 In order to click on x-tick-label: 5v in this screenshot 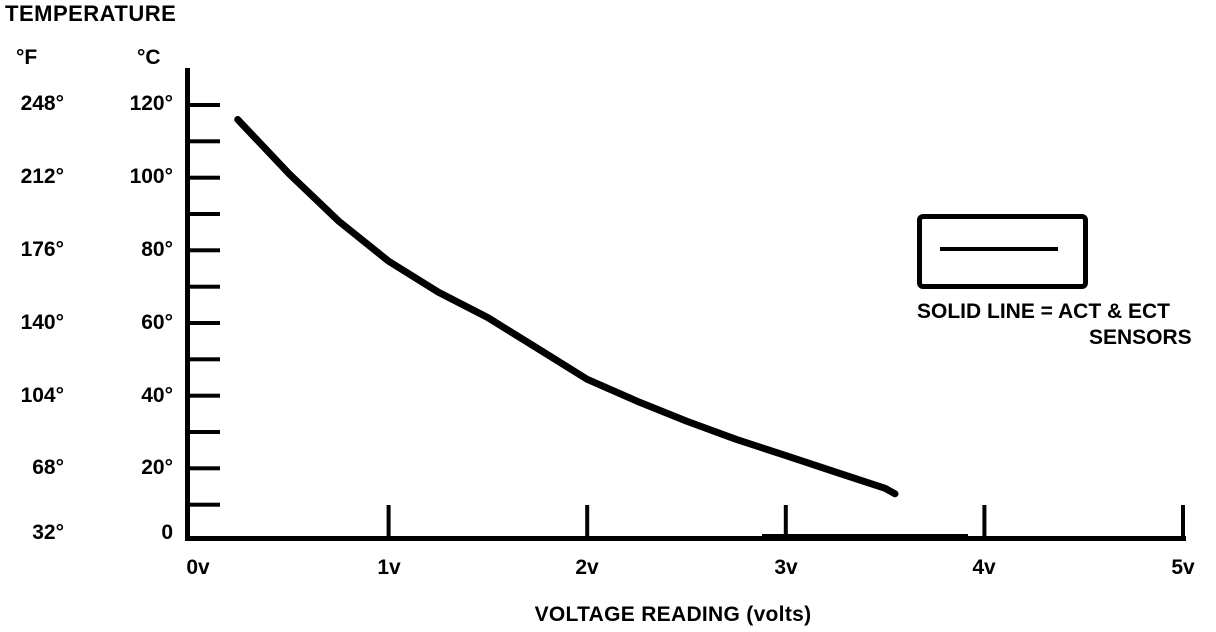, I will do `click(1183, 567)`.